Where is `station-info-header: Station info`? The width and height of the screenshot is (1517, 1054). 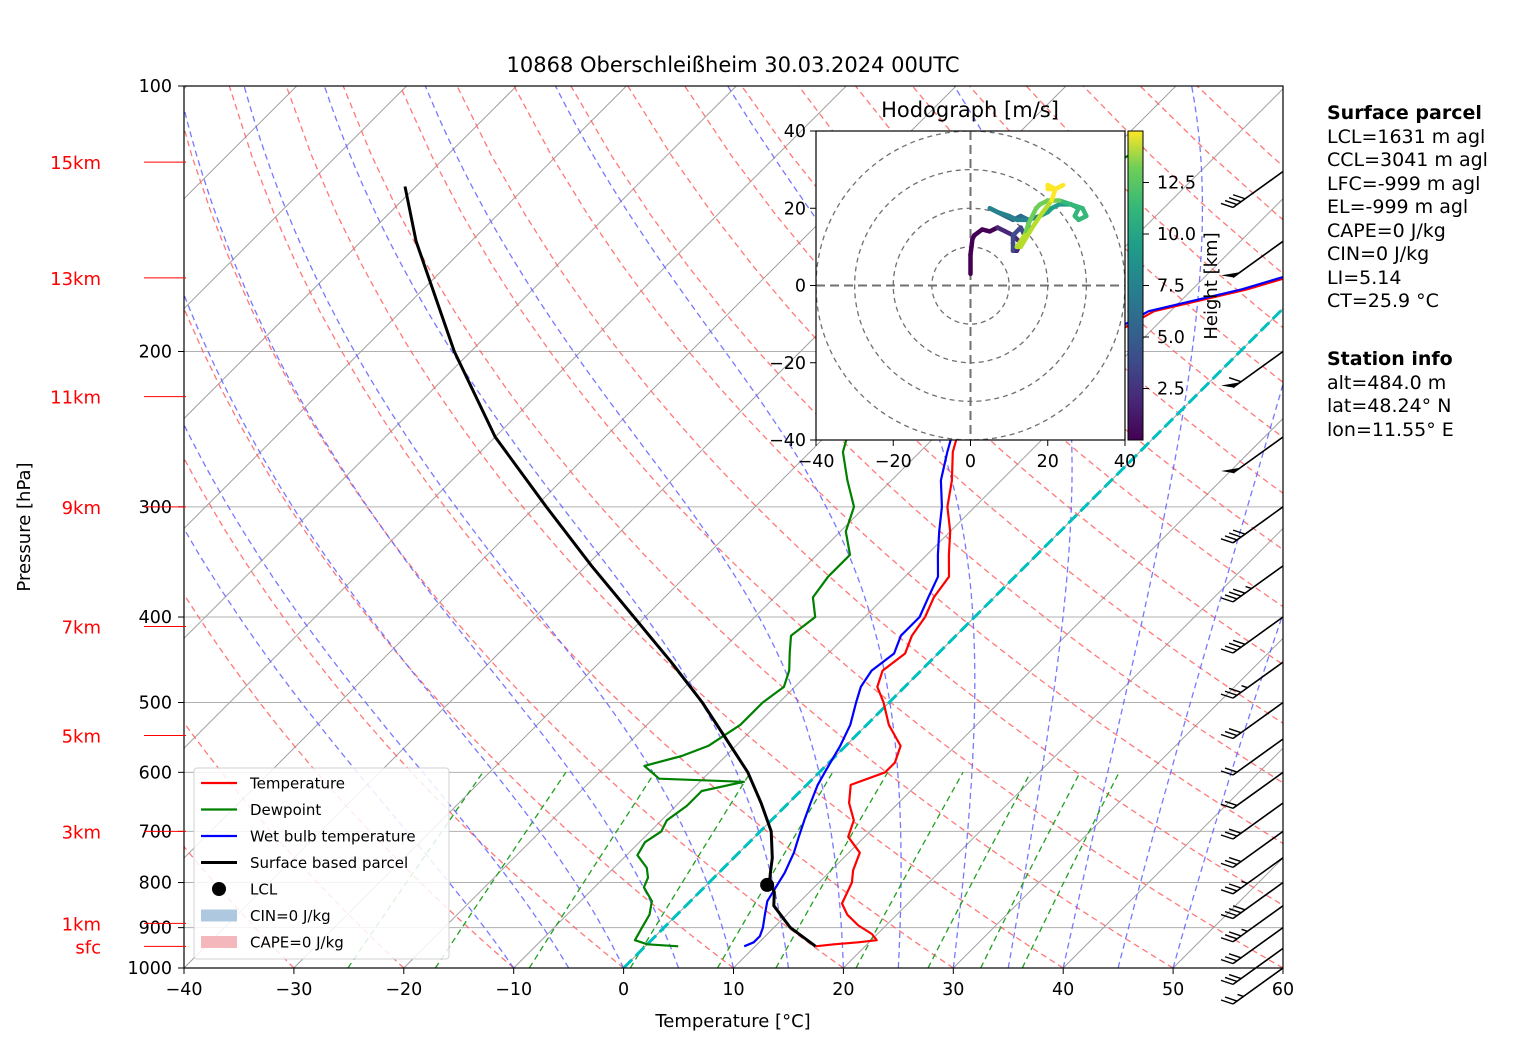
station-info-header: Station info is located at coordinates (1390, 359).